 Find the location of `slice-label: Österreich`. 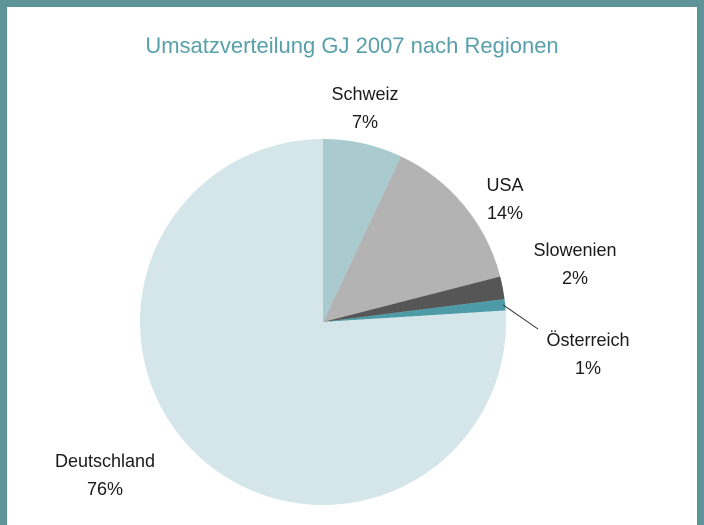

slice-label: Österreich is located at coordinates (587, 340).